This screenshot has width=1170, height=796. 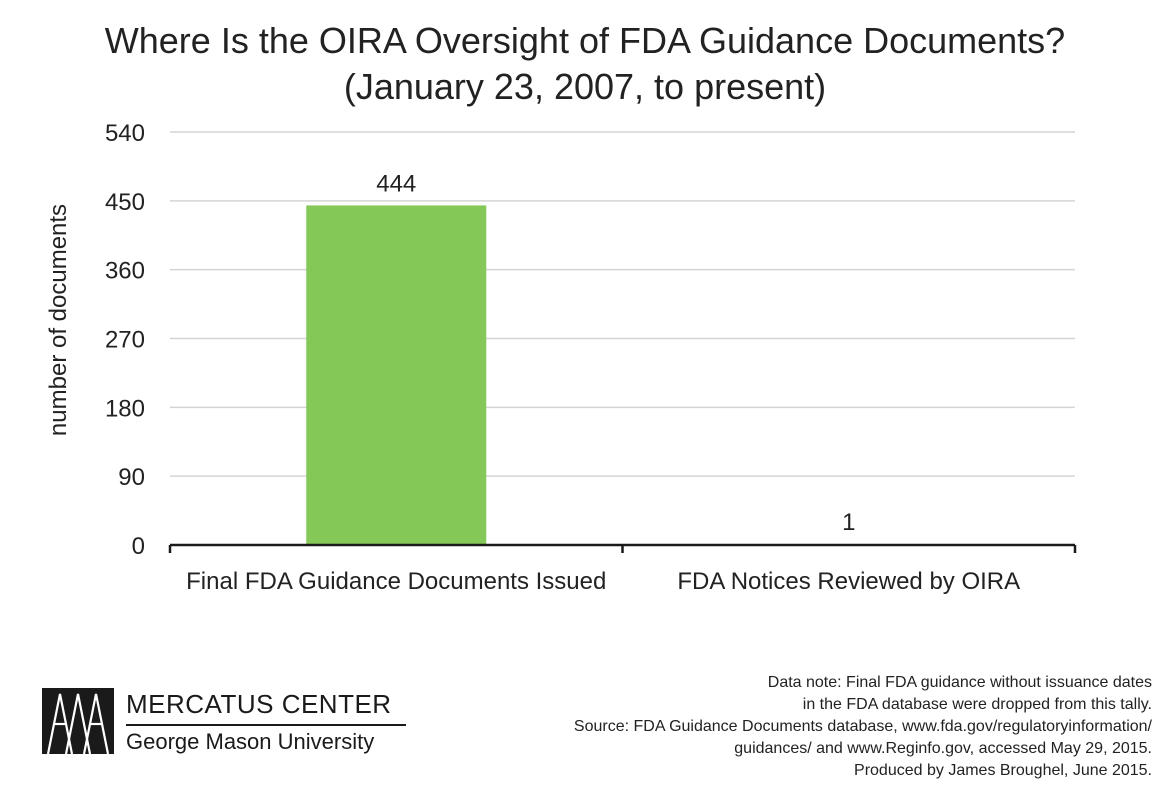 I want to click on x-axis, so click(x=622, y=548).